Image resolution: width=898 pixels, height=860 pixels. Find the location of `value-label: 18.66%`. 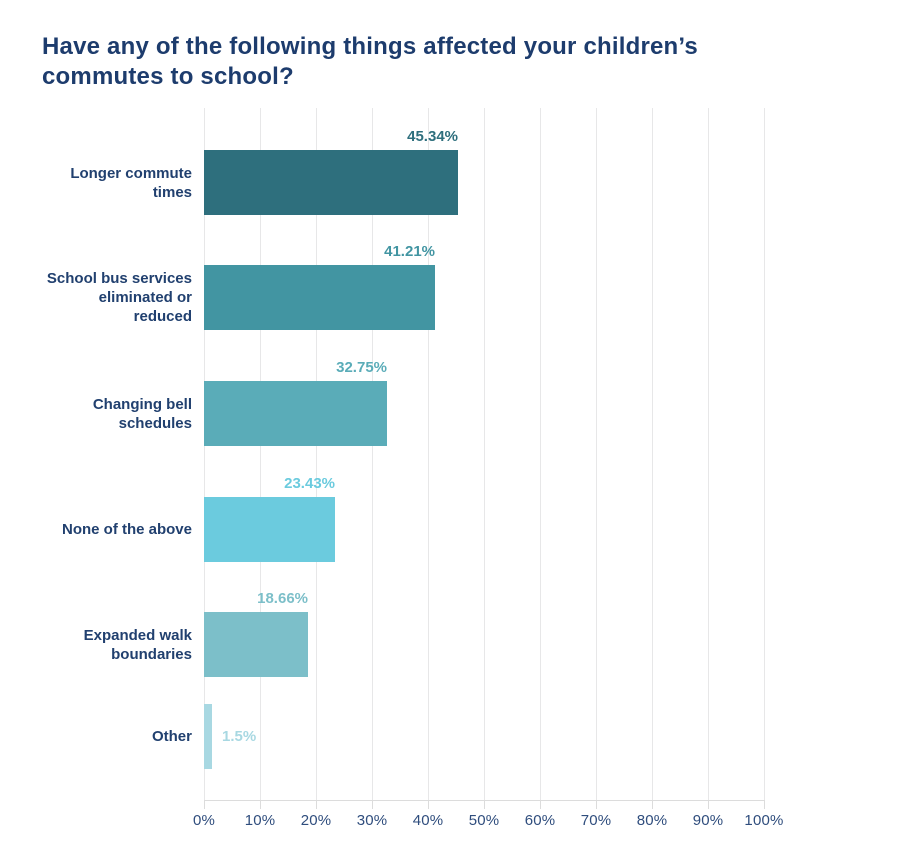

value-label: 18.66% is located at coordinates (282, 598).